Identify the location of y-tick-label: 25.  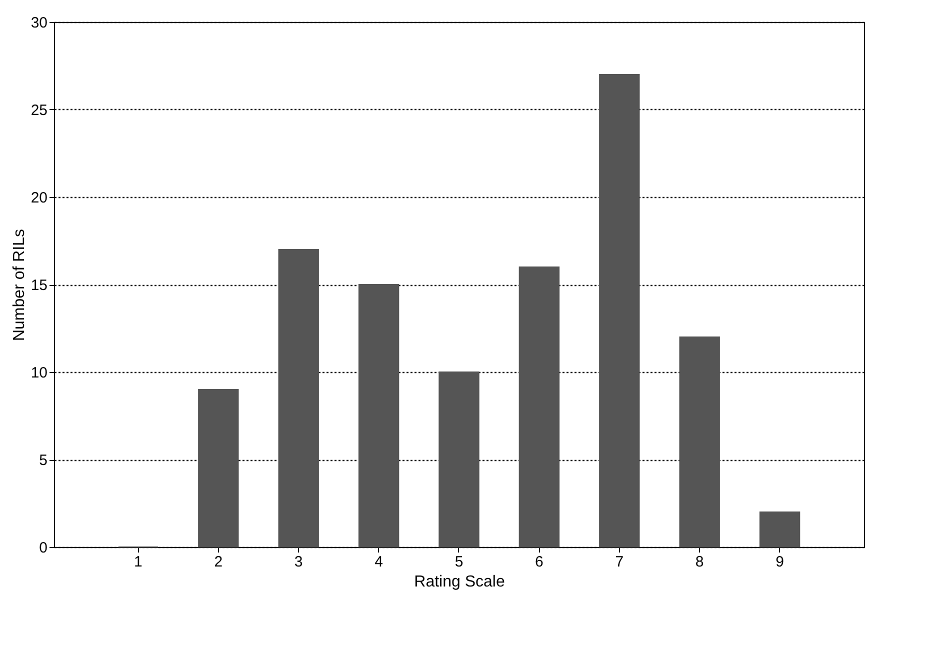
(39, 110).